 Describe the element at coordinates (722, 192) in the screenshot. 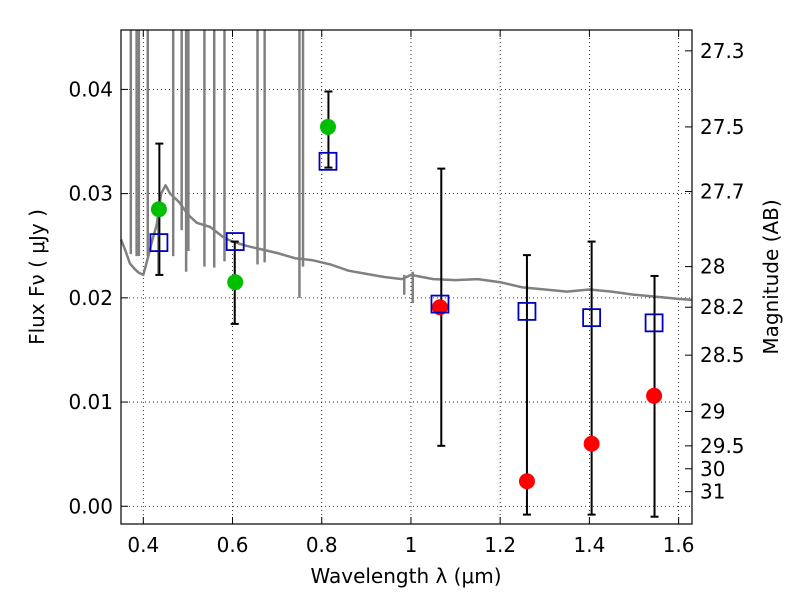

I see `y2-tick-label: 27.7` at that location.